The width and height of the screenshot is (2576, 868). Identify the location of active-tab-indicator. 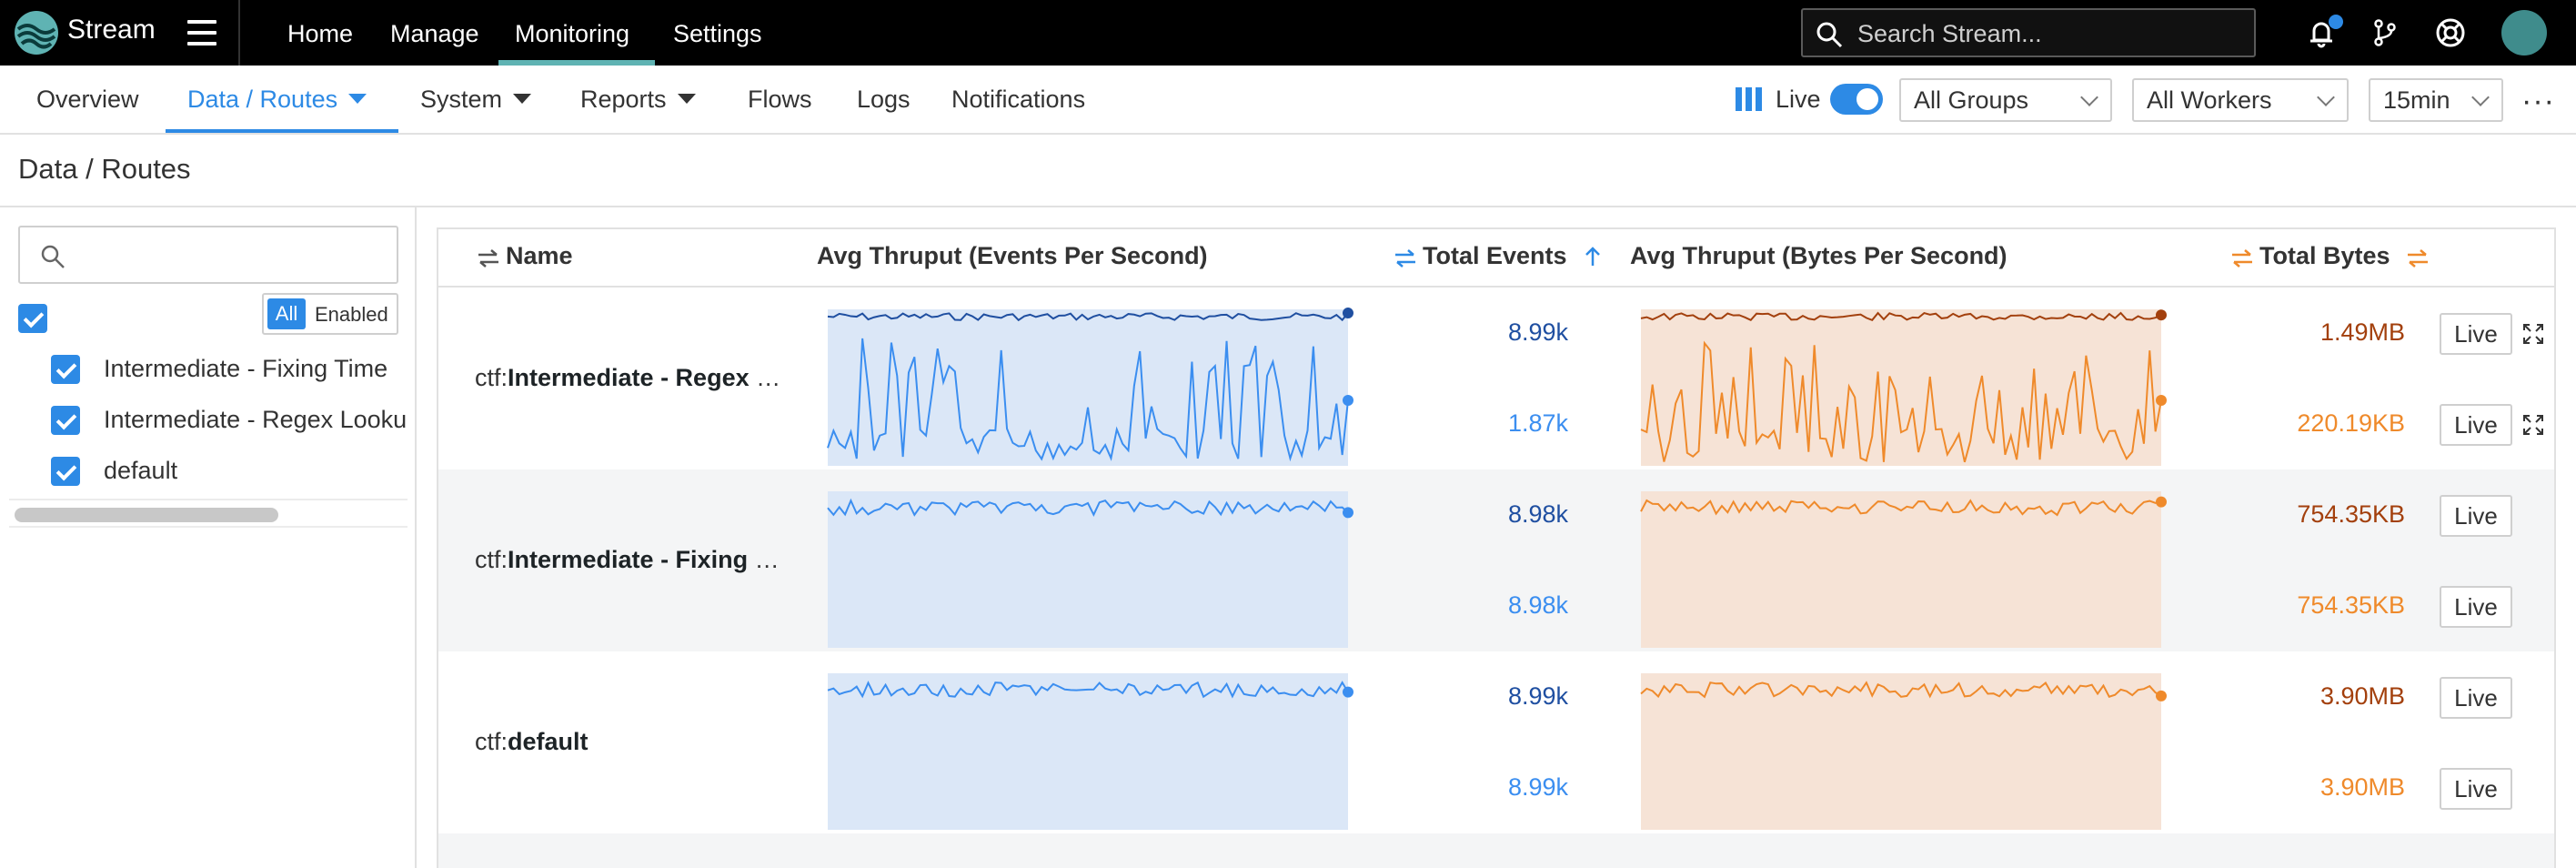
(282, 131).